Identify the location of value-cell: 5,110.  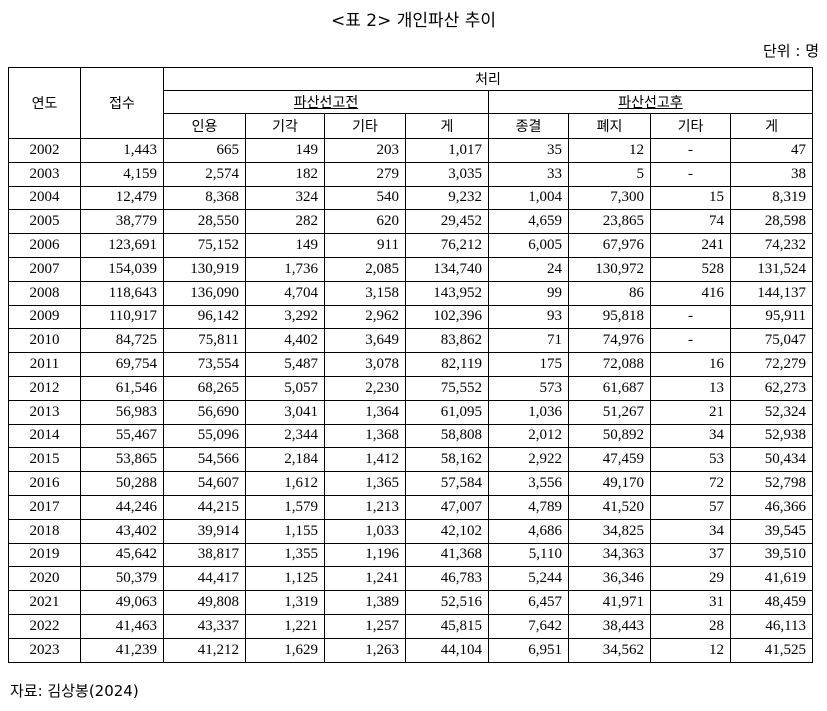
(528, 555).